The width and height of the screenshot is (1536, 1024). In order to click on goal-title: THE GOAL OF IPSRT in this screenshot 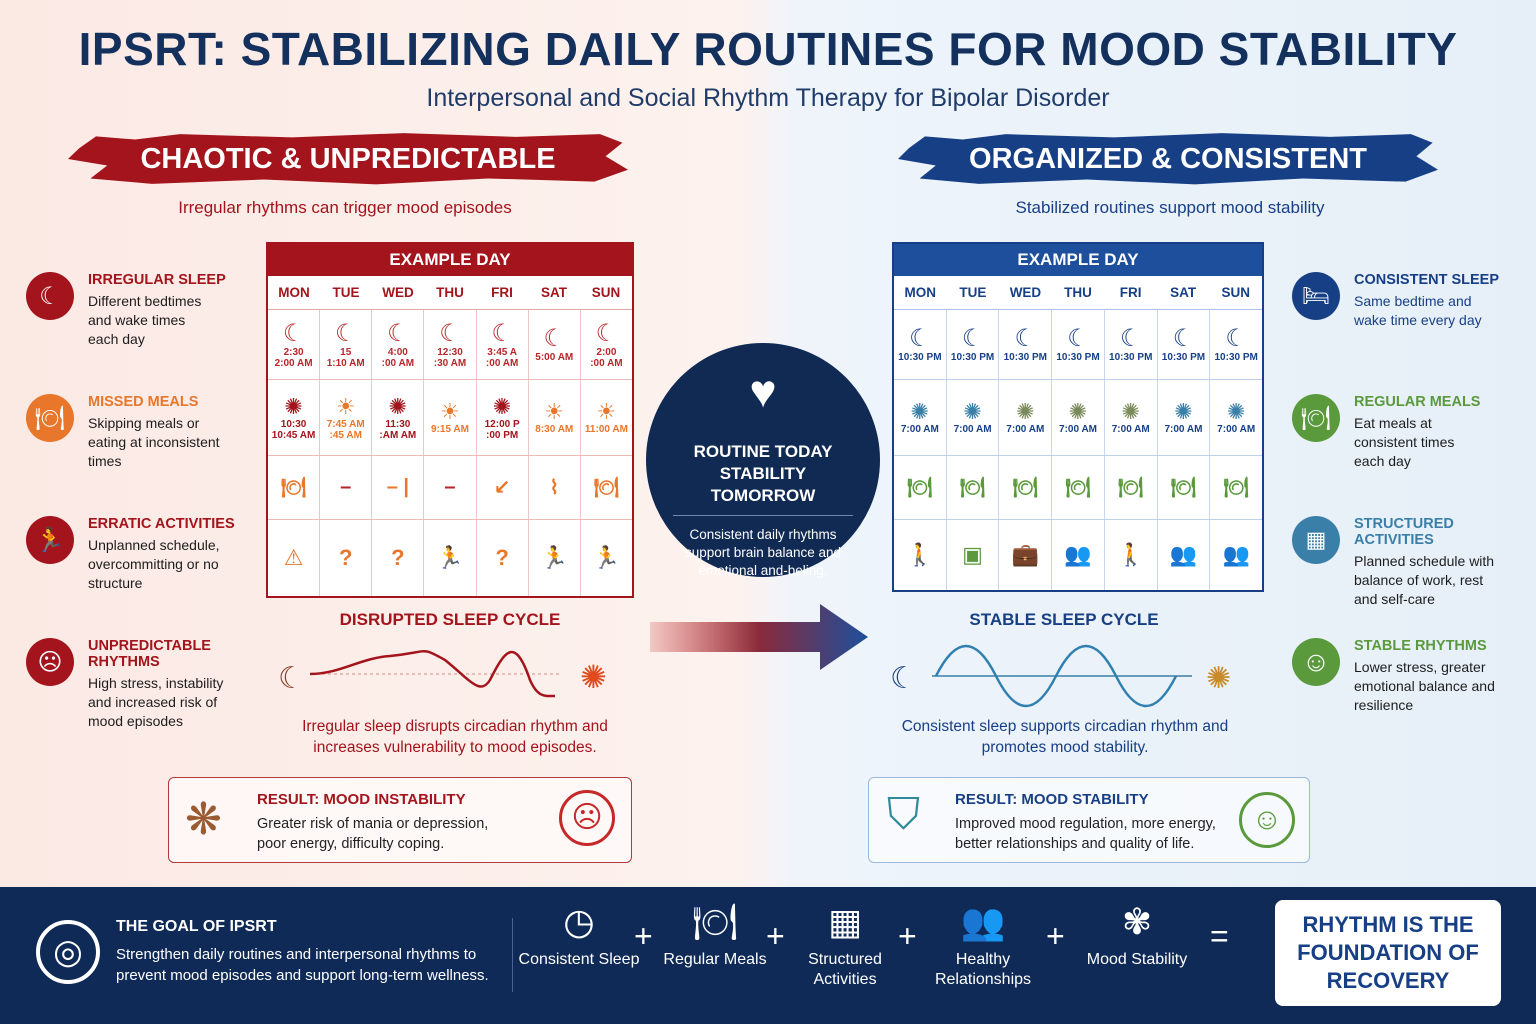, I will do `click(196, 926)`.